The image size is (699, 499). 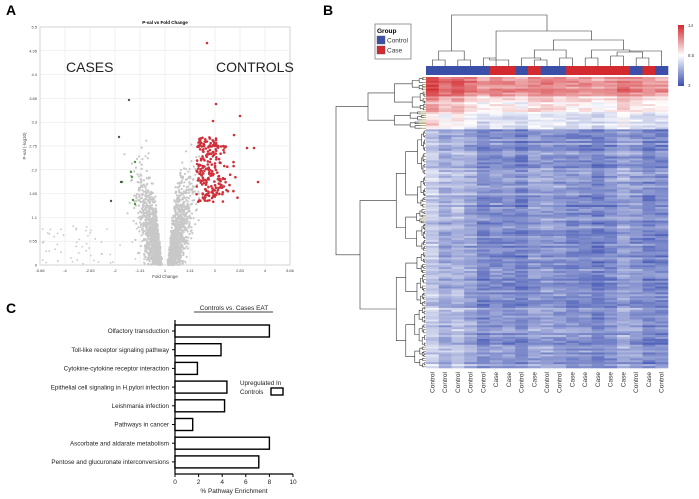 I want to click on column-group-cell, so click(x=547, y=70).